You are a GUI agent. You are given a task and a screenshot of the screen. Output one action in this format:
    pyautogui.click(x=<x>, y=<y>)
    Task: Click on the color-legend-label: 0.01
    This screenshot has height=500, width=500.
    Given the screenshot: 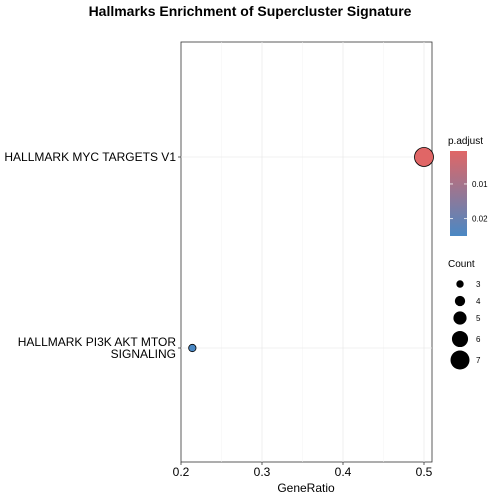 What is the action you would take?
    pyautogui.click(x=480, y=184)
    